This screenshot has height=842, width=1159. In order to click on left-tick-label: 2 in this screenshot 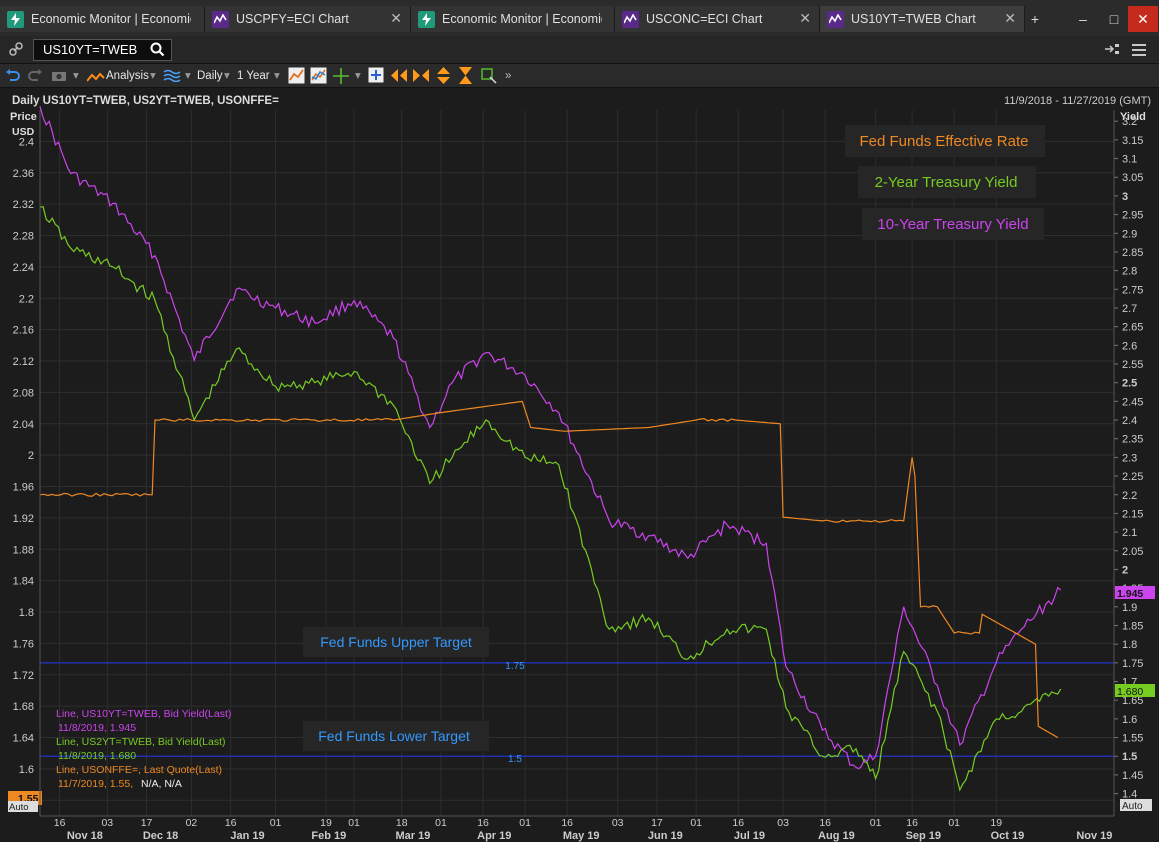, I will do `click(31, 456)`.